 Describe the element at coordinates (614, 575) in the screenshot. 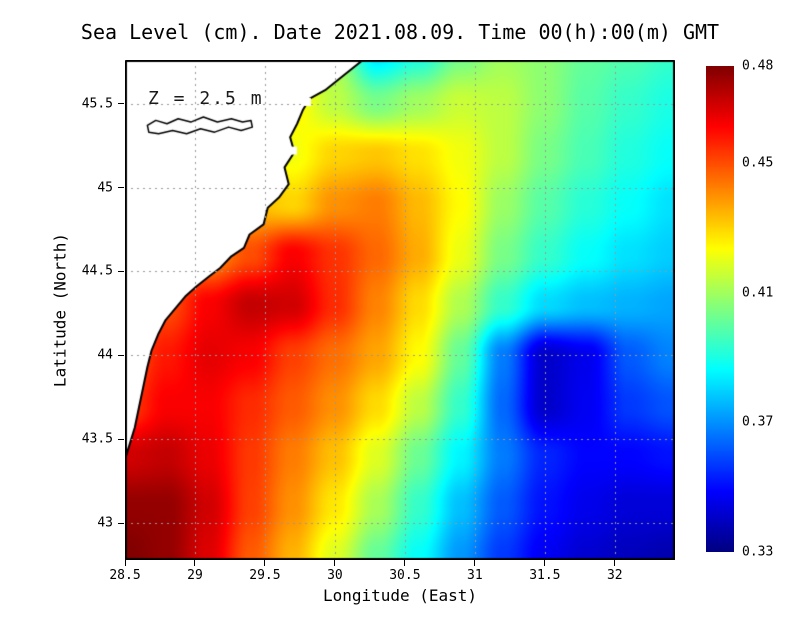

I see `x-tick-label: 32` at that location.